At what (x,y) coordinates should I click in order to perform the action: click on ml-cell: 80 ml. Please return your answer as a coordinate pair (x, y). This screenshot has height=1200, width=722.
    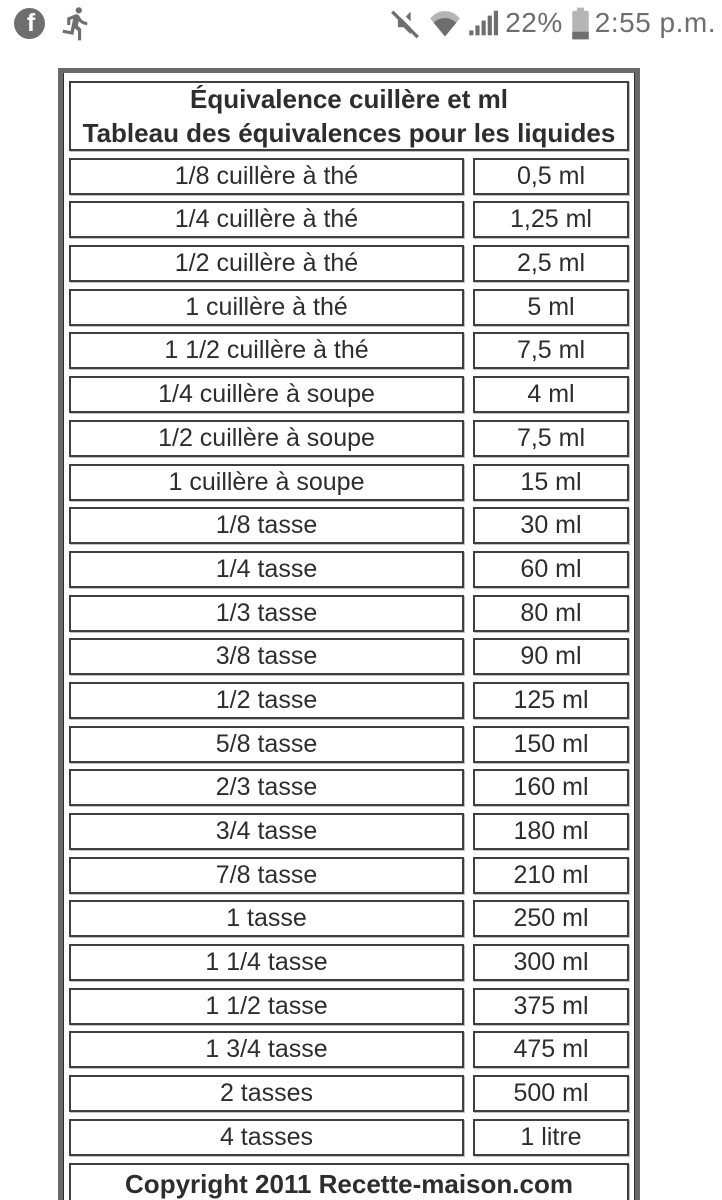
    Looking at the image, I should click on (551, 613).